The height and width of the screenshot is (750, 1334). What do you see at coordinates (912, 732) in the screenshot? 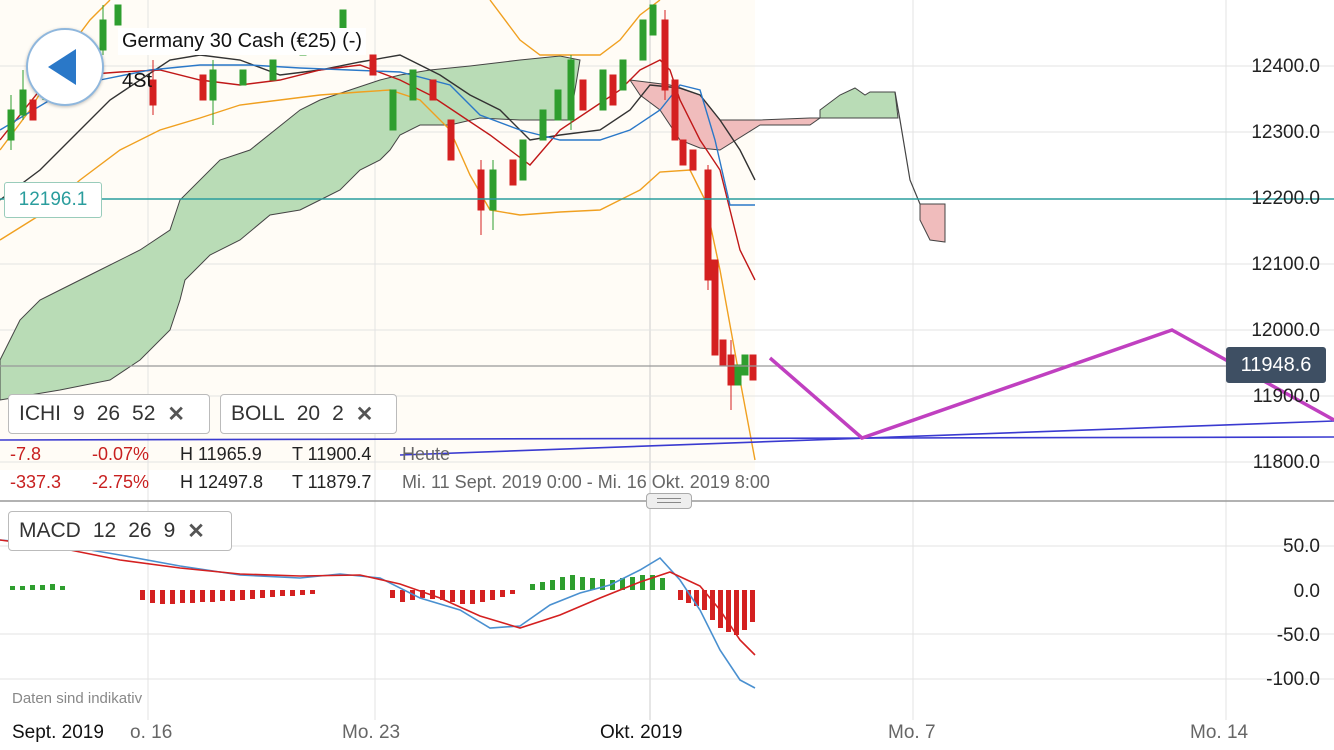
I see `x-tick: Mo. 7` at bounding box center [912, 732].